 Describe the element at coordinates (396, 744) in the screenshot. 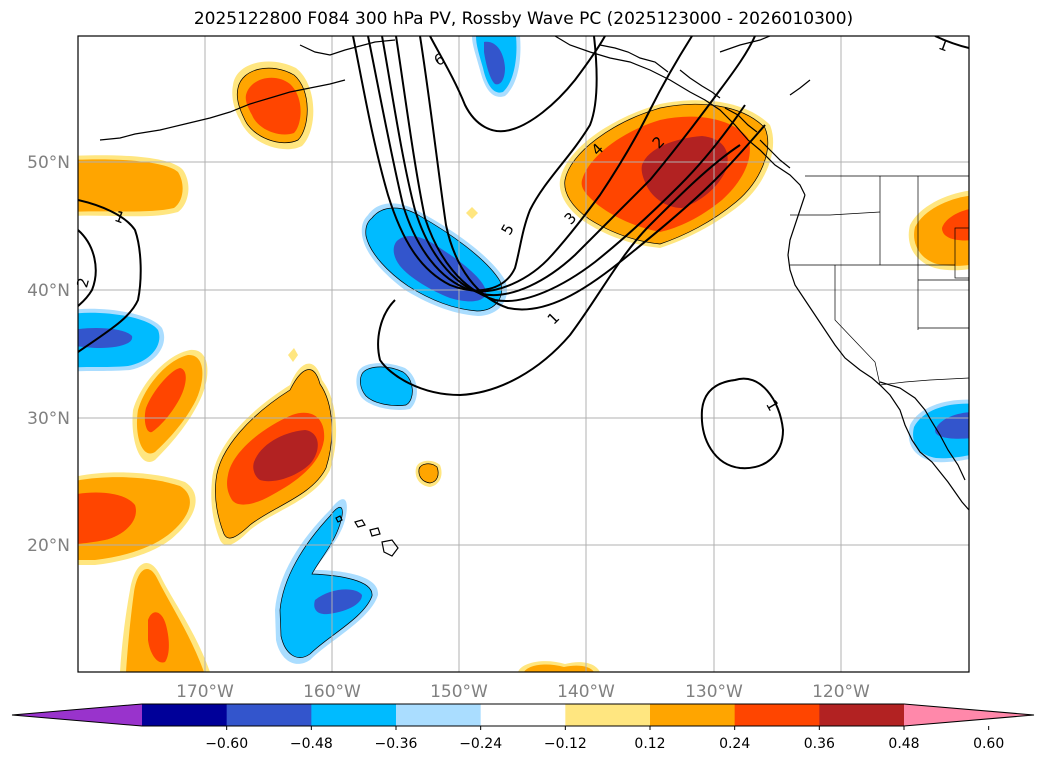

I see `colorbar-tick-label: −0.36` at that location.